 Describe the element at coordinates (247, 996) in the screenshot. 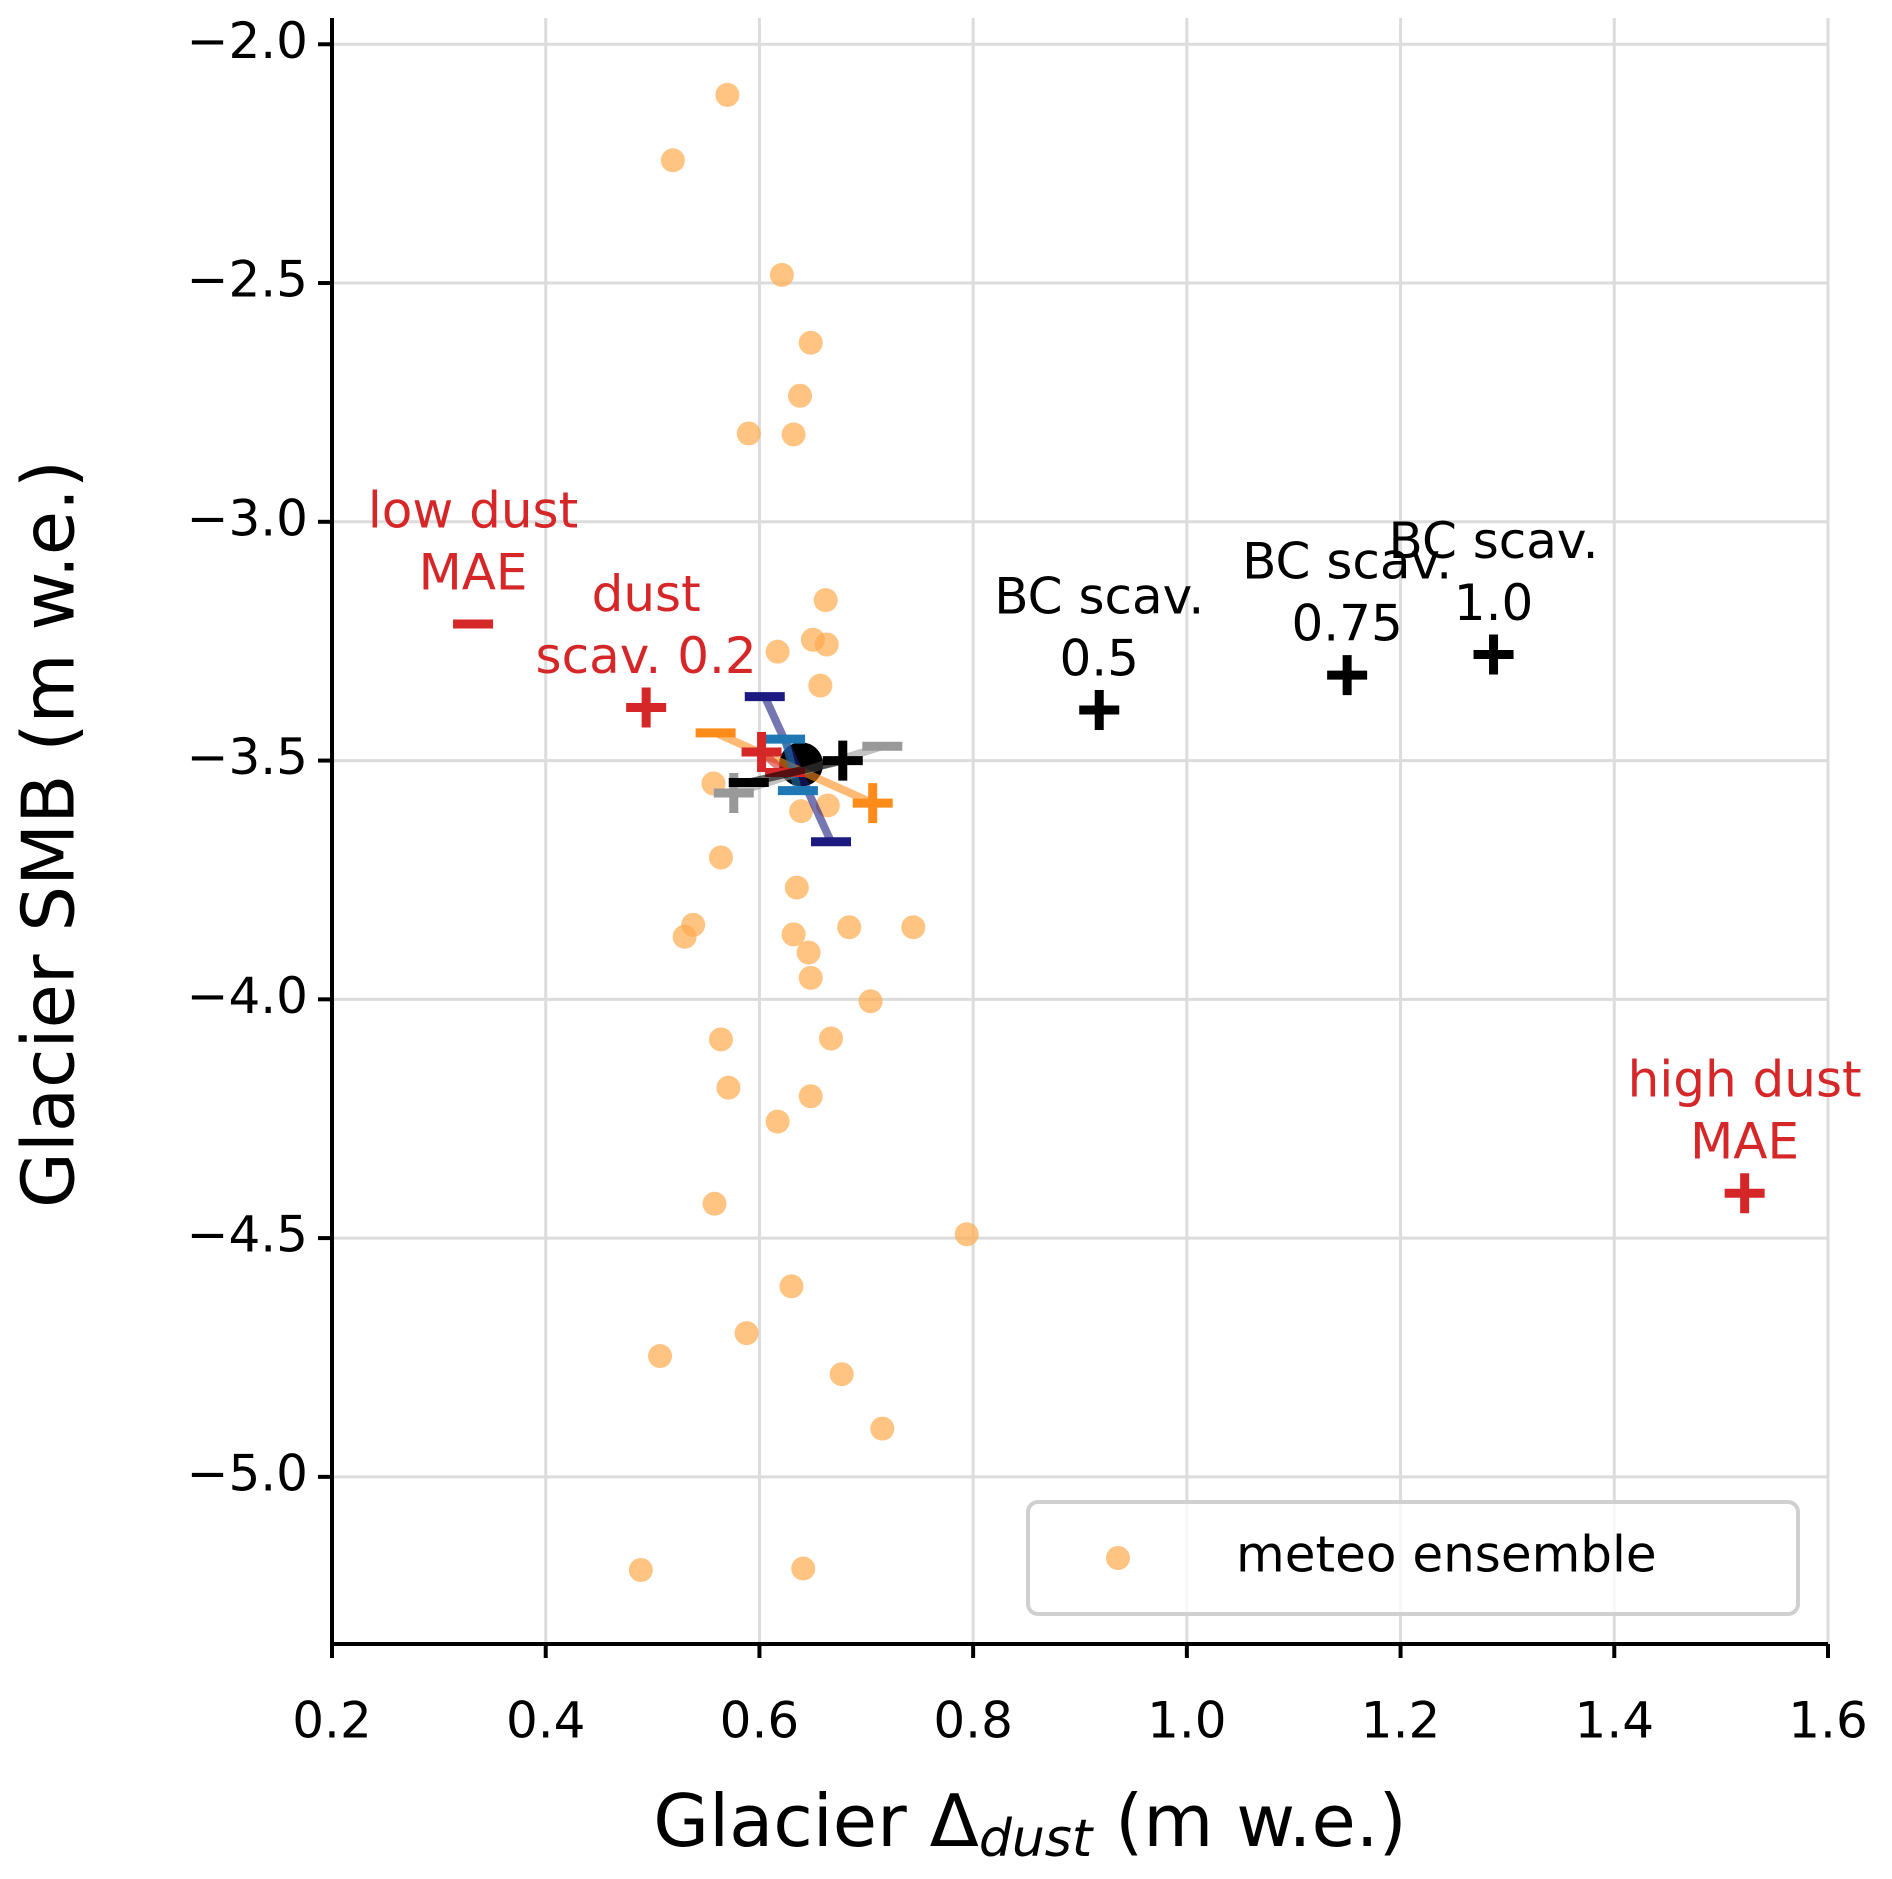

I see `y-tick-label: −4.0` at that location.